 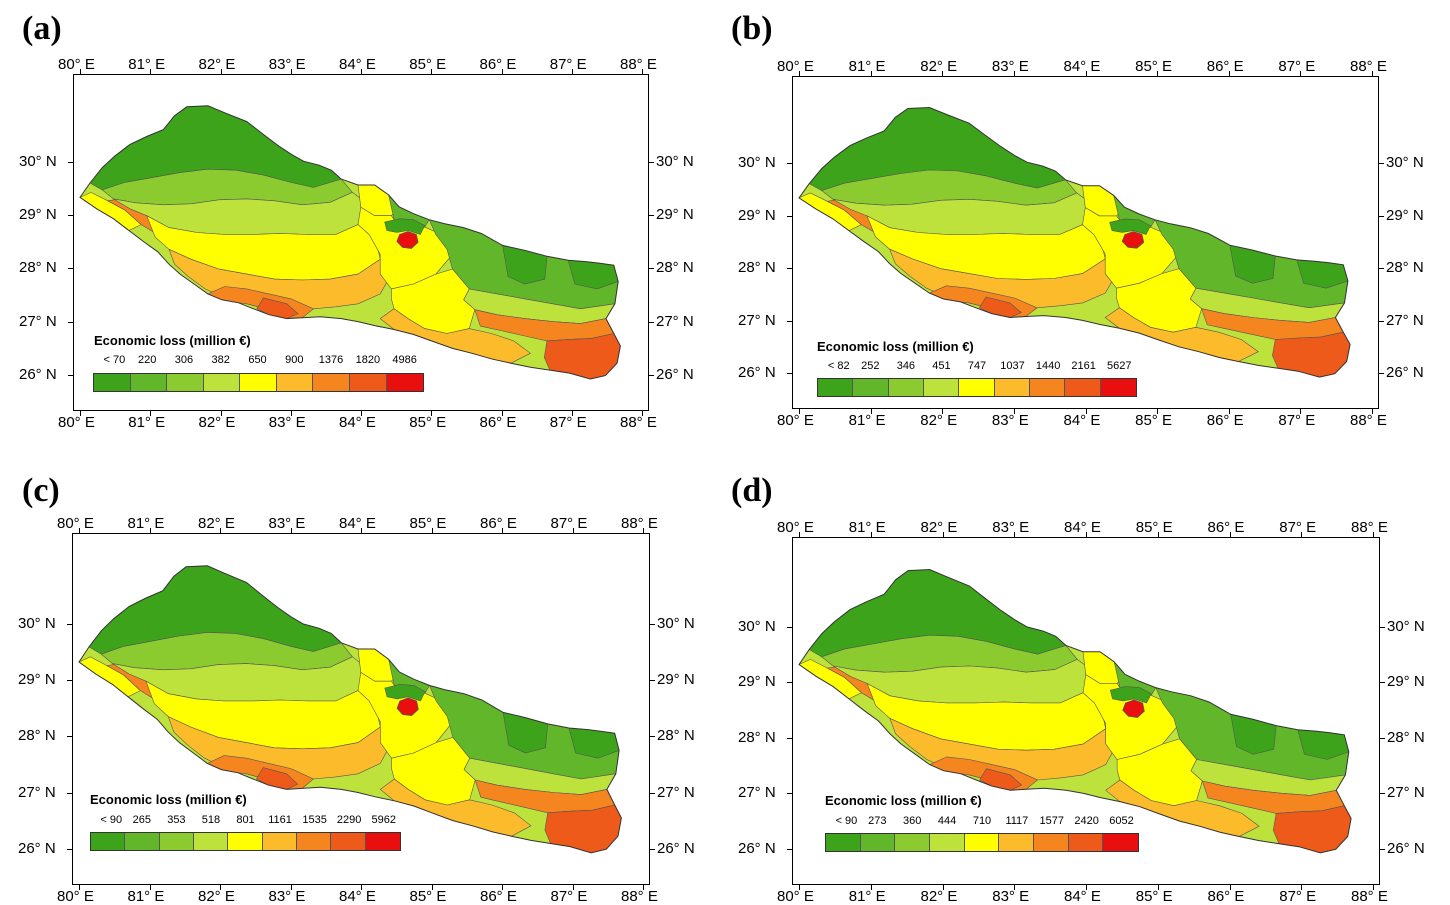 What do you see at coordinates (383, 820) in the screenshot?
I see `legend-value: 5962` at bounding box center [383, 820].